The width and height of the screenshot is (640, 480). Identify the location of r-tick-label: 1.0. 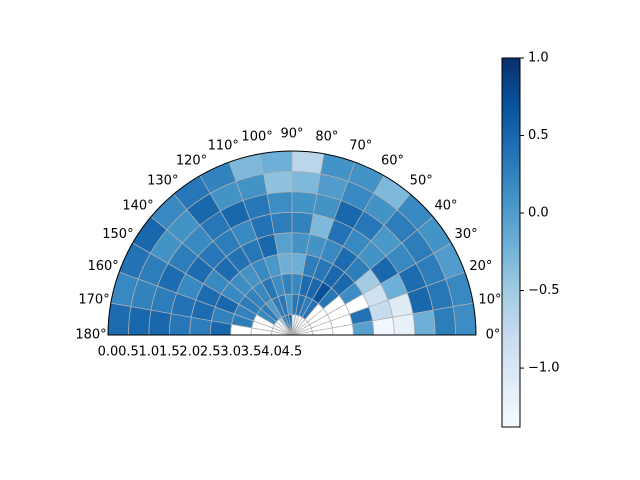
(149, 352).